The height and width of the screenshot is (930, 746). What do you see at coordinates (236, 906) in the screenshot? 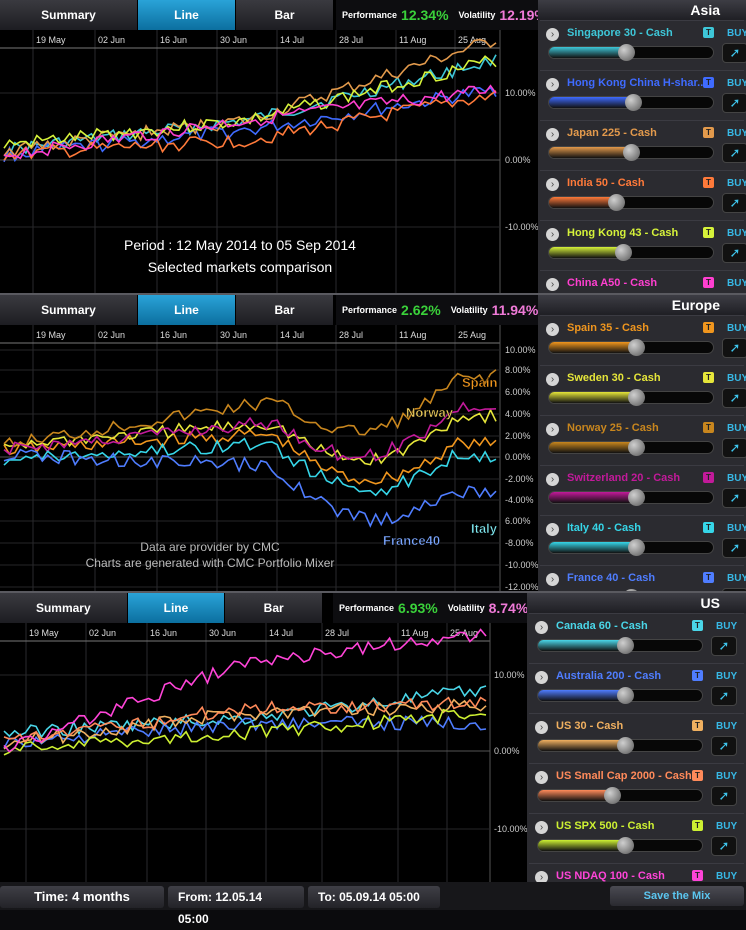
I see `from-date-field: From: 12.05.14 05:00` at bounding box center [236, 906].